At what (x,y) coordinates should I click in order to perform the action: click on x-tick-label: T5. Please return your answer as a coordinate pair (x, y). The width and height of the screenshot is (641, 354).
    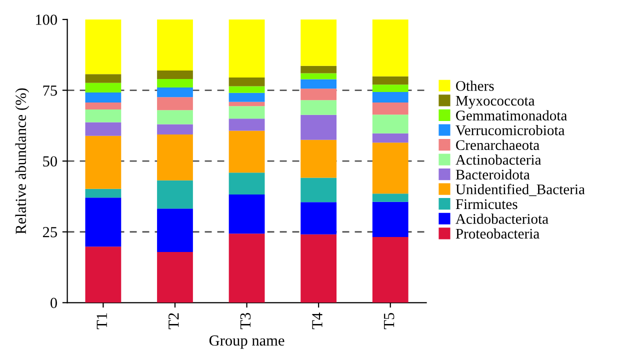
    Looking at the image, I should click on (389, 321).